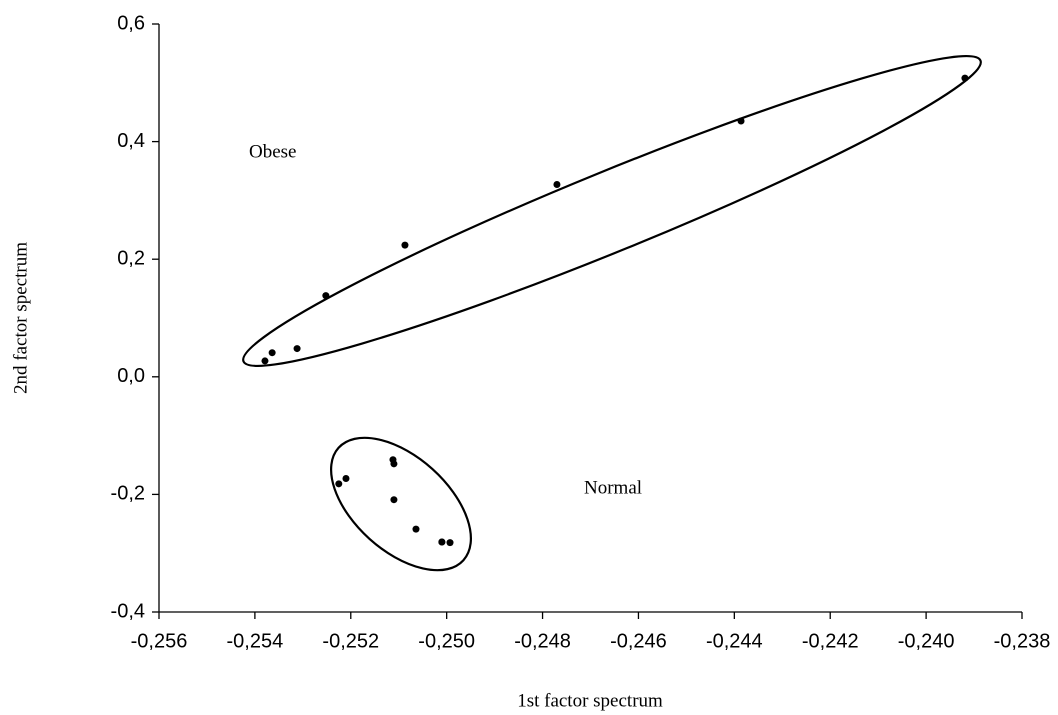 Image resolution: width=1058 pixels, height=715 pixels. Describe the element at coordinates (159, 641) in the screenshot. I see `x-tick-label: -0,256` at that location.